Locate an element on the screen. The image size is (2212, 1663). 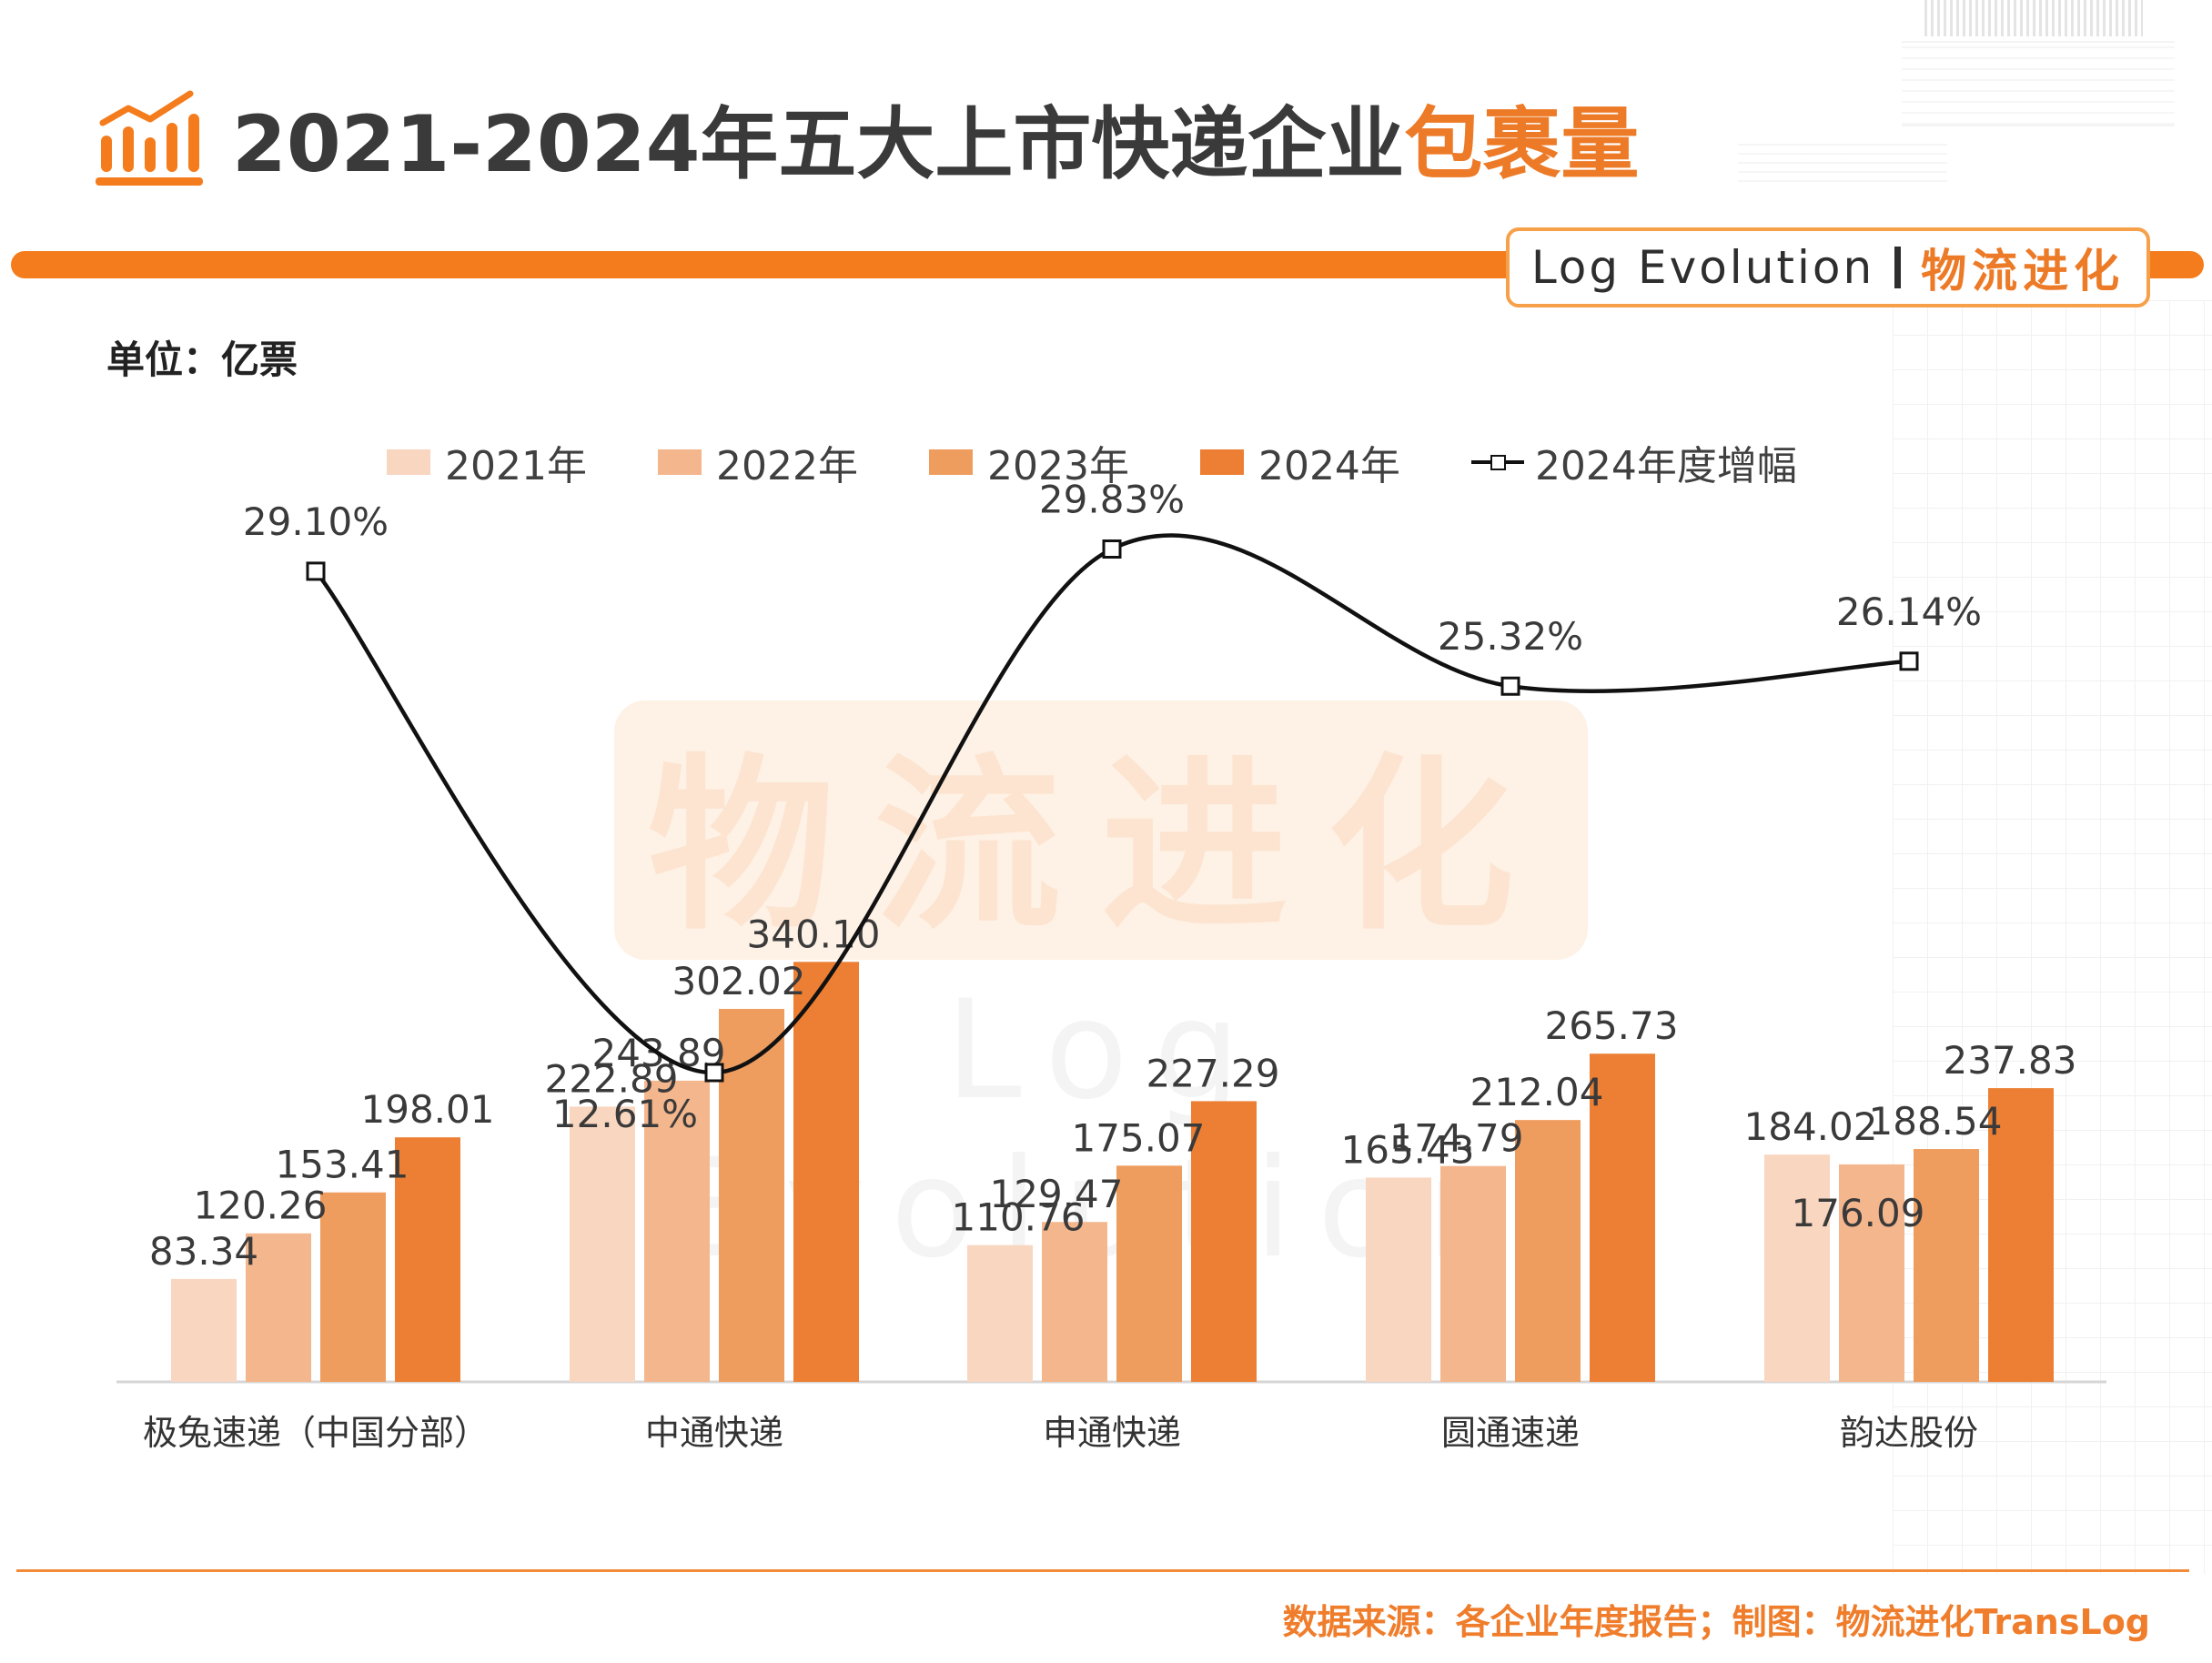
footer-divider is located at coordinates (1102, 1571).